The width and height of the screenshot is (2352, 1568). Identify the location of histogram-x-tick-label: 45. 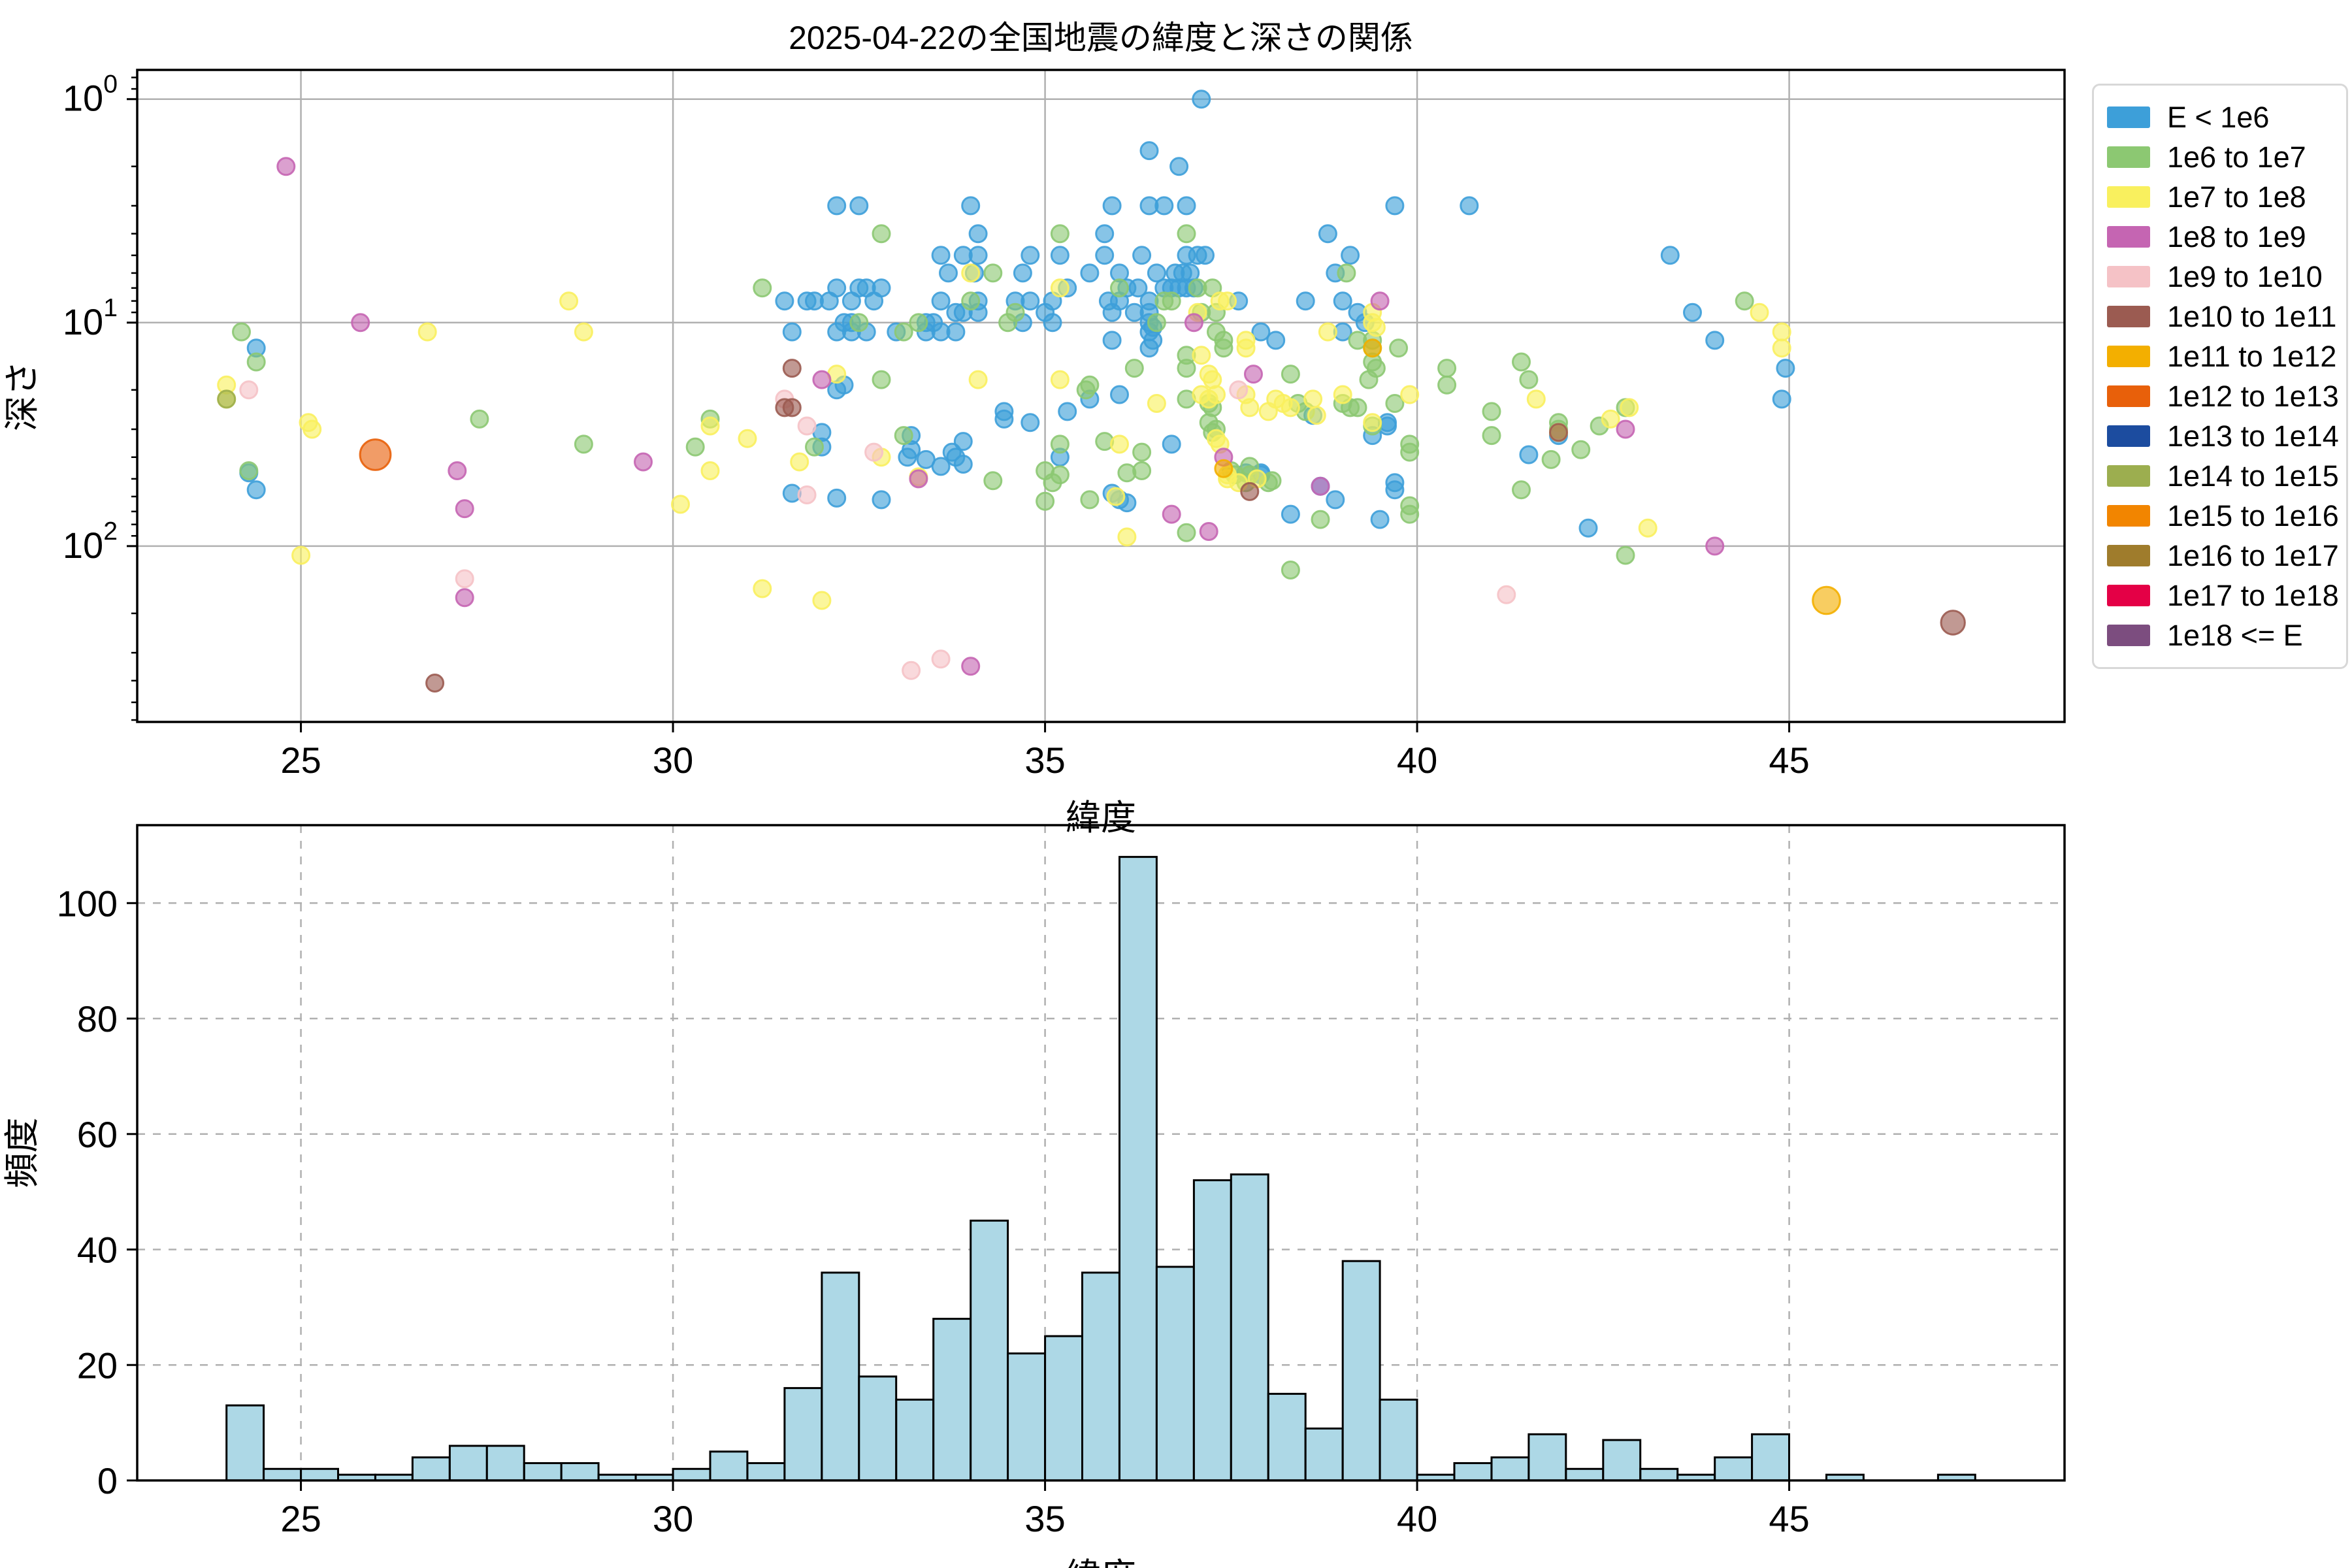
(1789, 1518).